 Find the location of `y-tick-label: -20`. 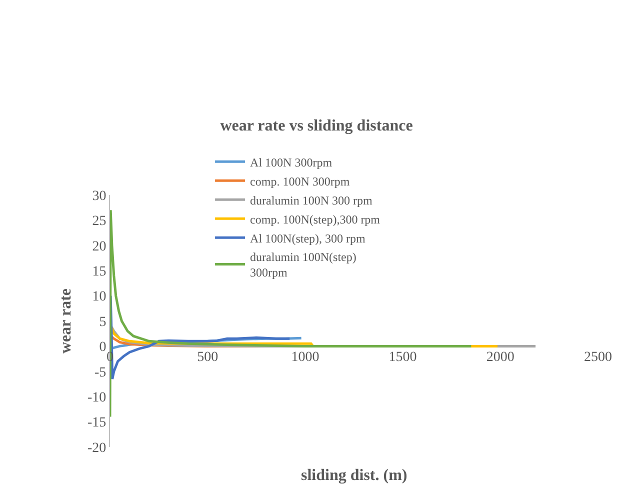

y-tick-label: -20 is located at coordinates (97, 448).